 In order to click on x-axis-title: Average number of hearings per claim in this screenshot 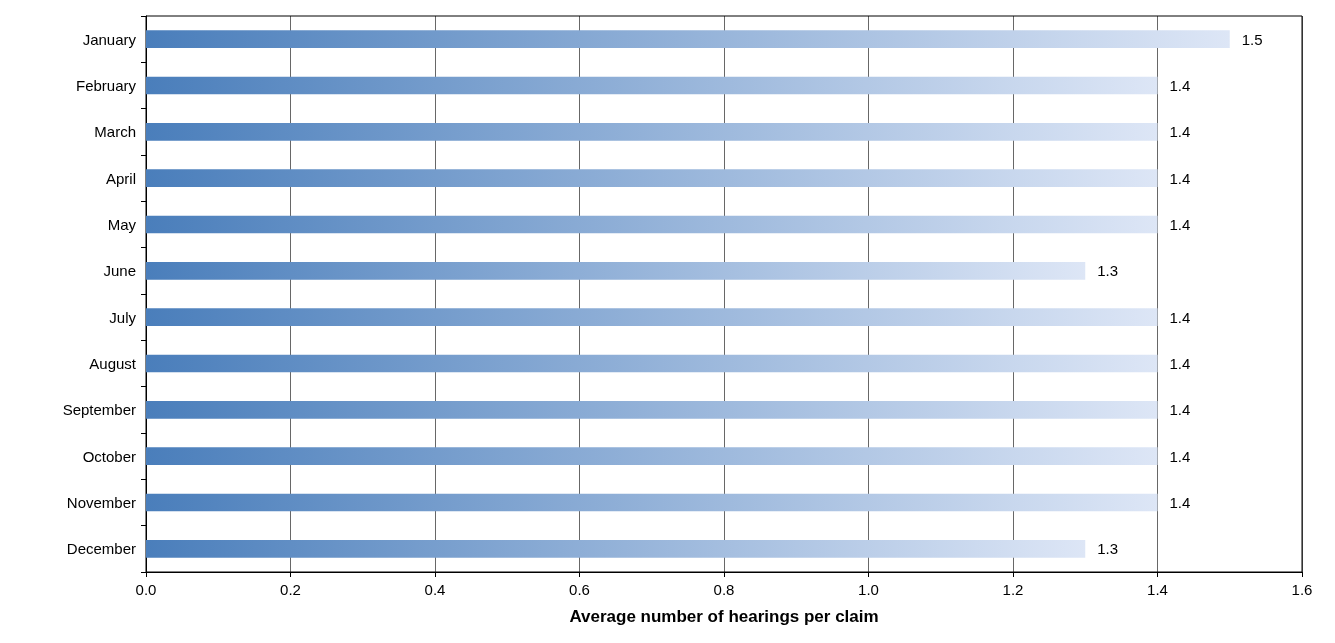, I will do `click(724, 616)`.